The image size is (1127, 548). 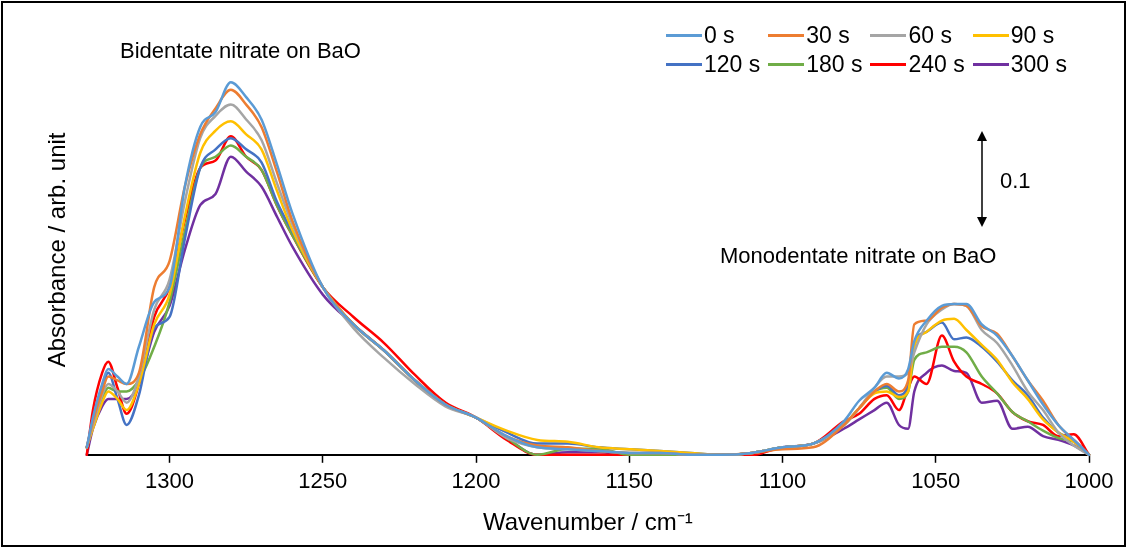 What do you see at coordinates (1015, 181) in the screenshot?
I see `annotation: 0.1` at bounding box center [1015, 181].